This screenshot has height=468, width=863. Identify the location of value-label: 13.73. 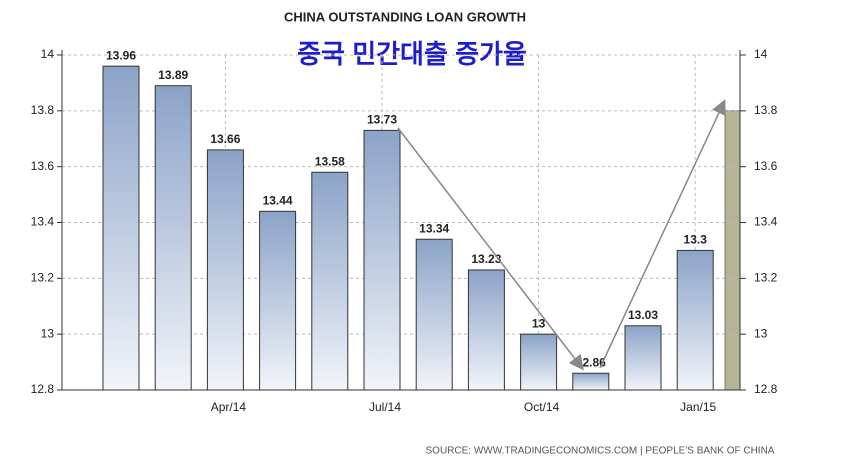
(382, 120).